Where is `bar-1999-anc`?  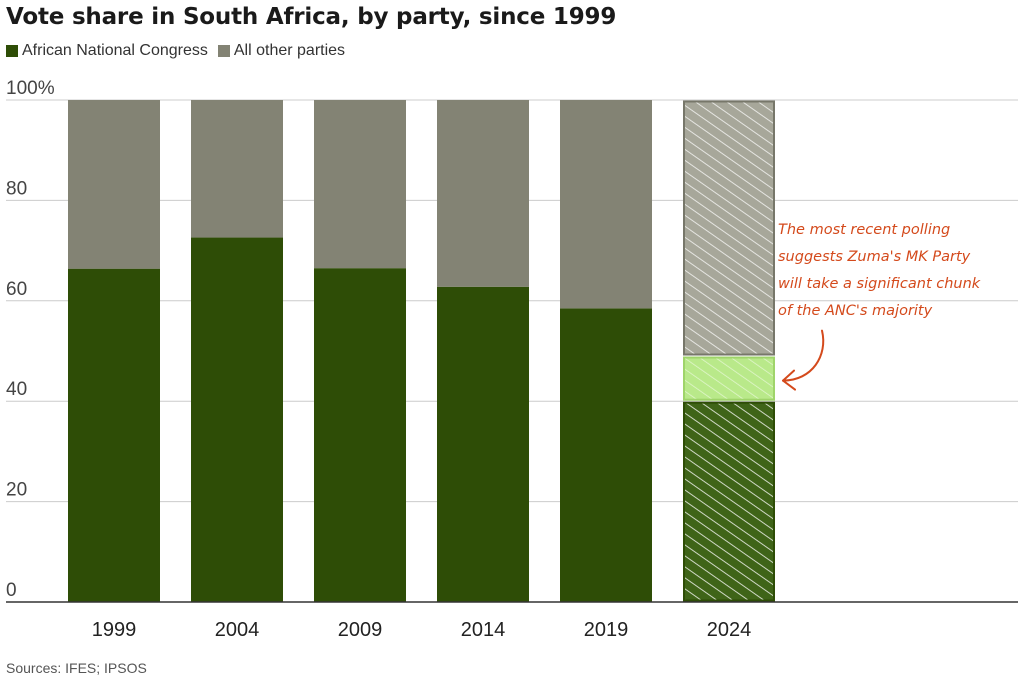 bar-1999-anc is located at coordinates (114, 435).